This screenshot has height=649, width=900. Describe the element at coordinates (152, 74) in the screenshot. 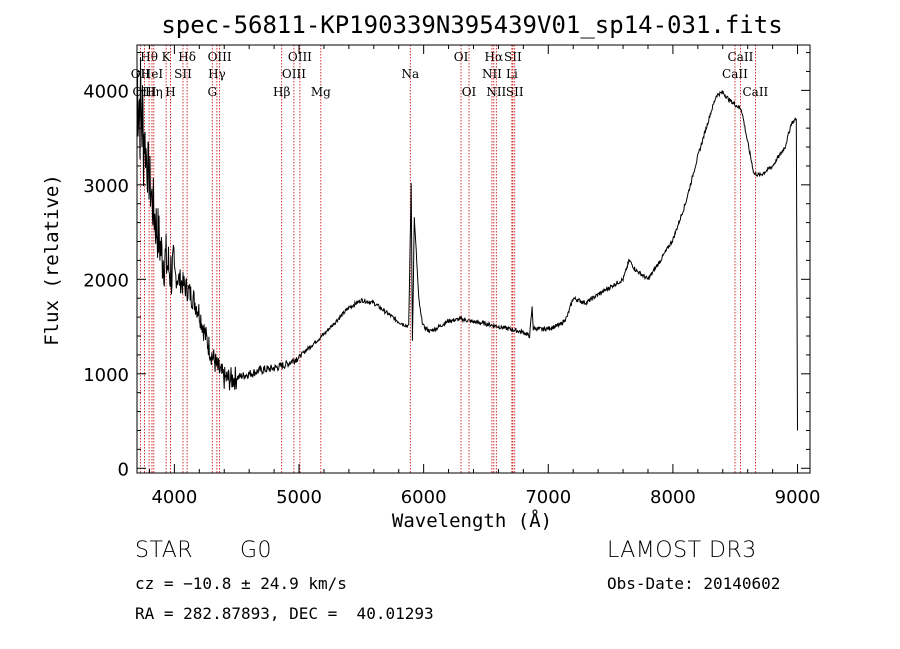

I see `line-label-3: HeI` at that location.